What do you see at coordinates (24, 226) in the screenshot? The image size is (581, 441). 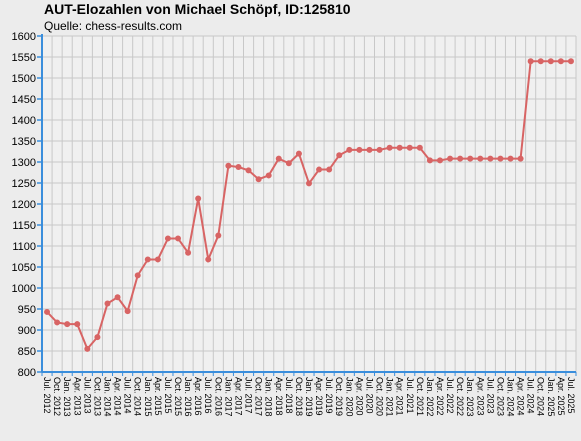 I see `y-tick-label: 1150` at bounding box center [24, 226].